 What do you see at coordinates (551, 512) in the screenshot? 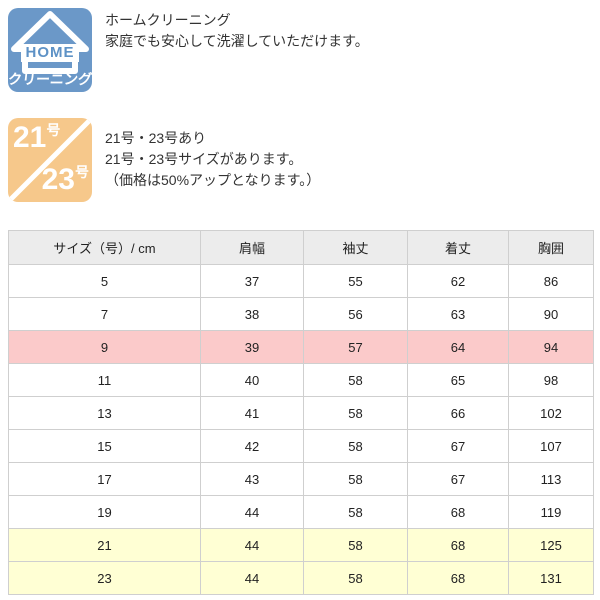
I see `size-cell: 119` at bounding box center [551, 512].